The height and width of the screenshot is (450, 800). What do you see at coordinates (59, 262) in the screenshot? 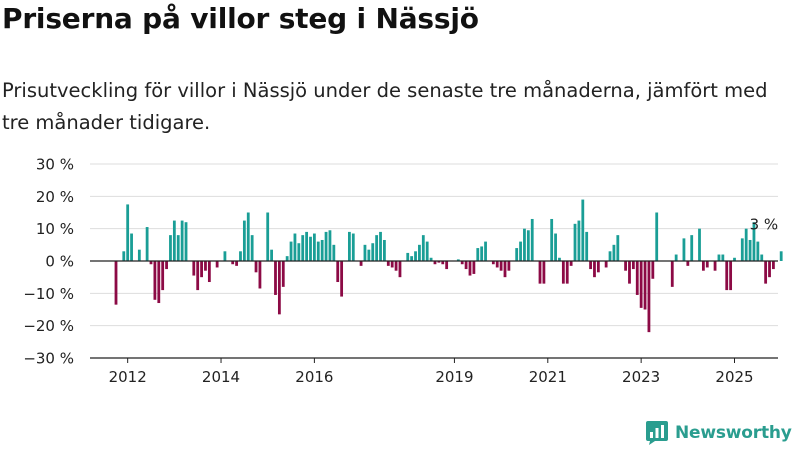
I see `y-tick-label: 0 %` at bounding box center [59, 262].